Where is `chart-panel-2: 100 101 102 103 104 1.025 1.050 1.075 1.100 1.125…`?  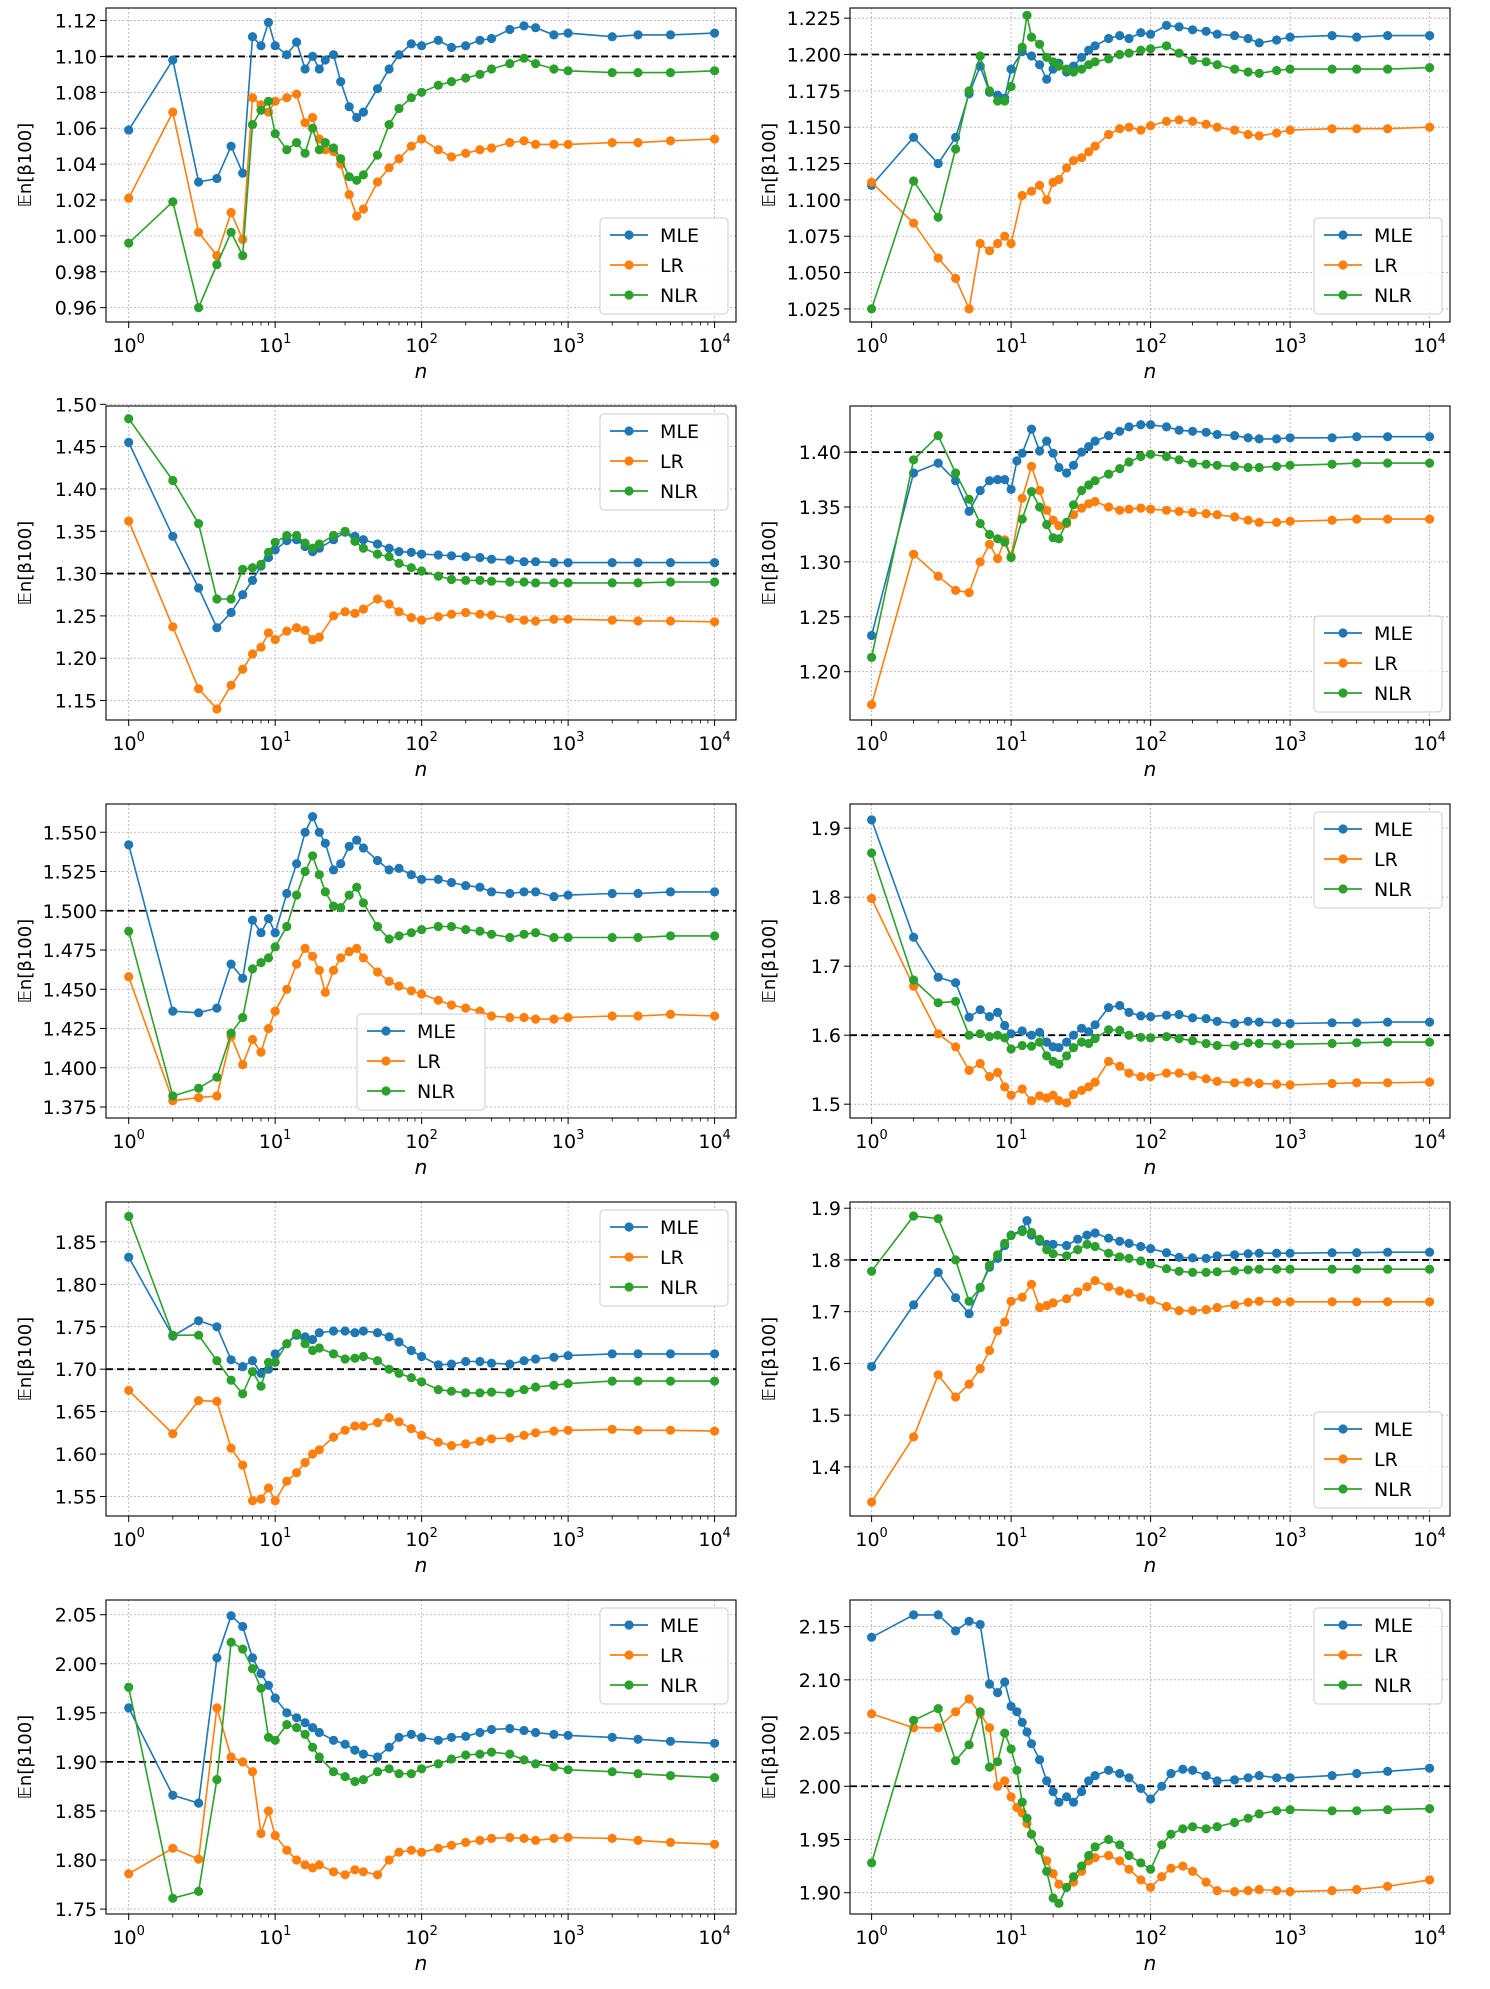 chart-panel-2: 100 101 102 103 104 1.025 1.050 1.075 1.100 1.125… is located at coordinates (1105, 195).